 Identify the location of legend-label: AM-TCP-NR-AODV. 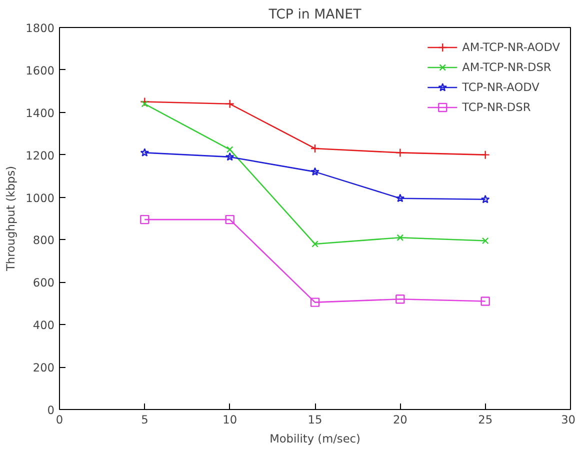
(511, 47).